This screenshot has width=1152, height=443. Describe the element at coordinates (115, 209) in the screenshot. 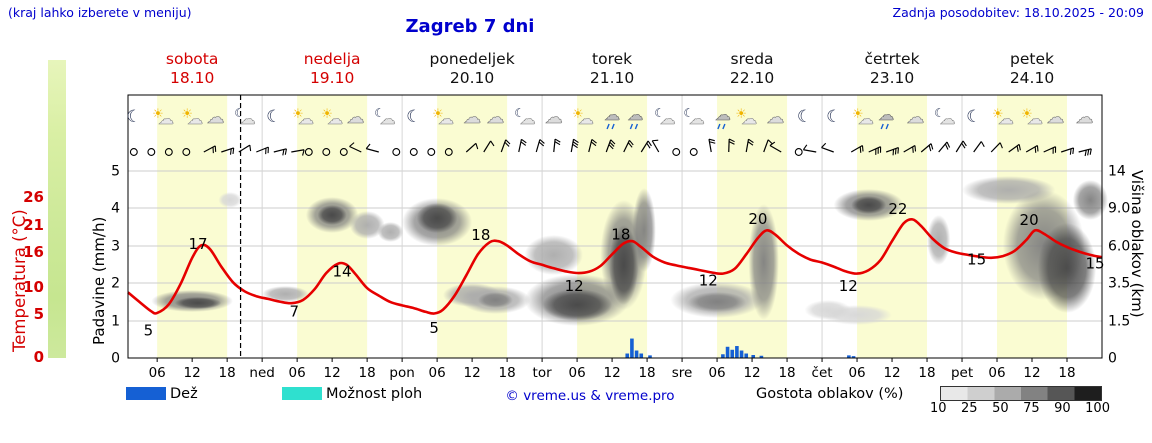

I see `rain-tick-label: 4` at that location.